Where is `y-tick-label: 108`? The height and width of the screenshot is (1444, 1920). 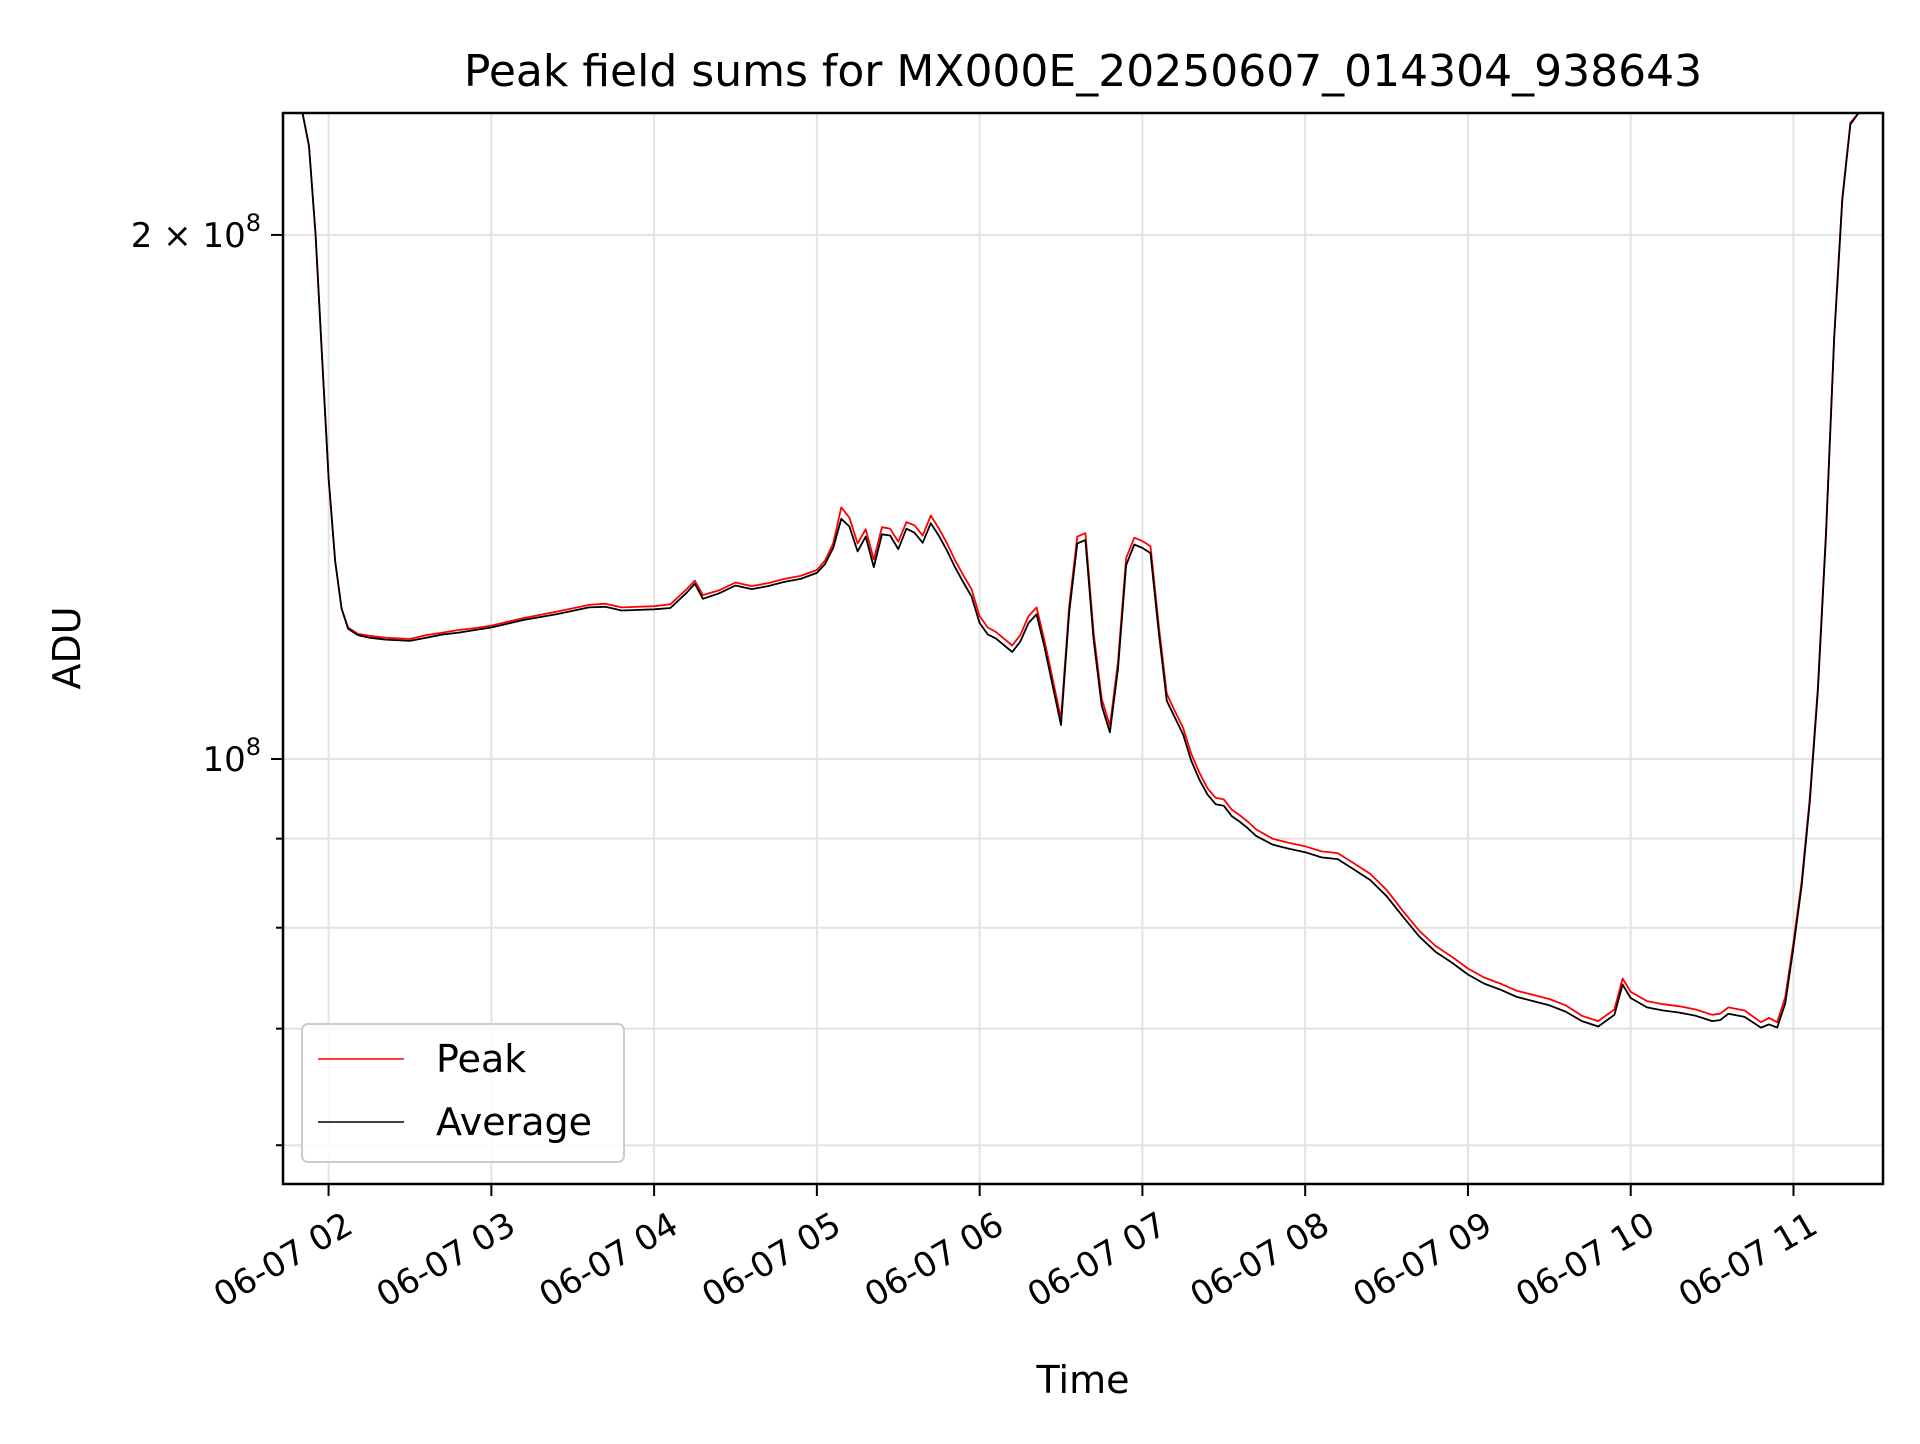 y-tick-label: 108 is located at coordinates (231, 756).